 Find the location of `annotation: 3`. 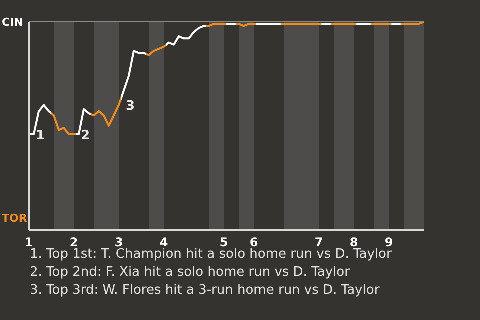

annotation: 3 is located at coordinates (131, 106).